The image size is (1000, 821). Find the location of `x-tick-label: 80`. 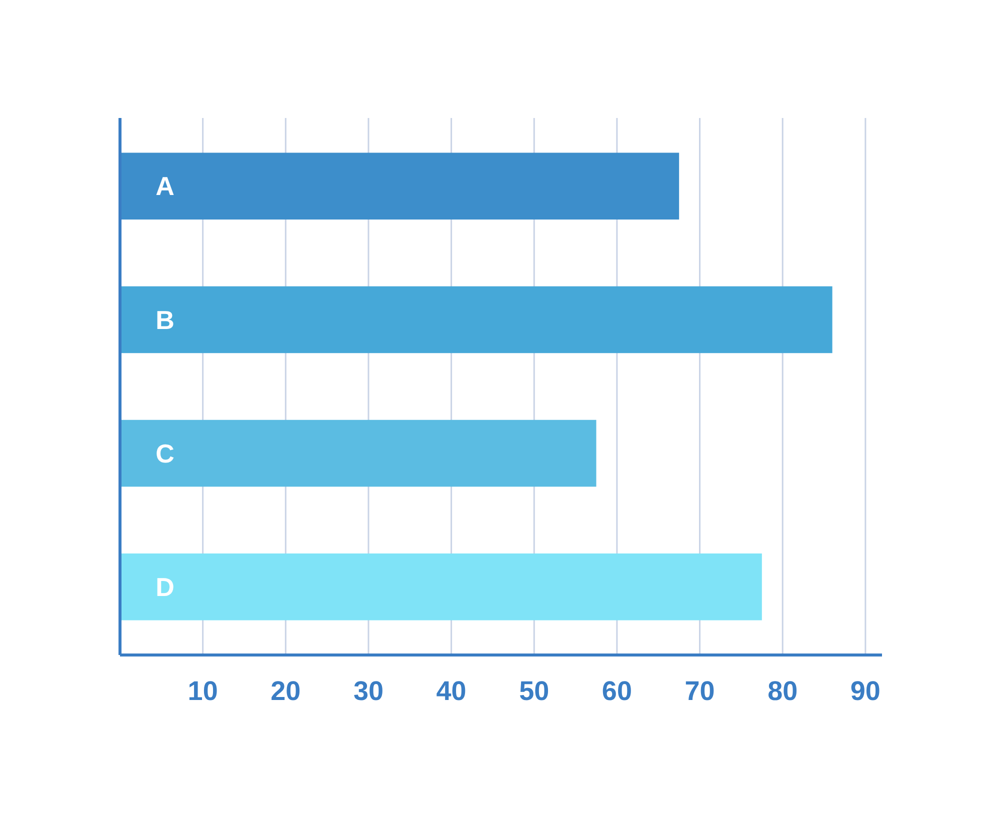

x-tick-label: 80 is located at coordinates (783, 691).